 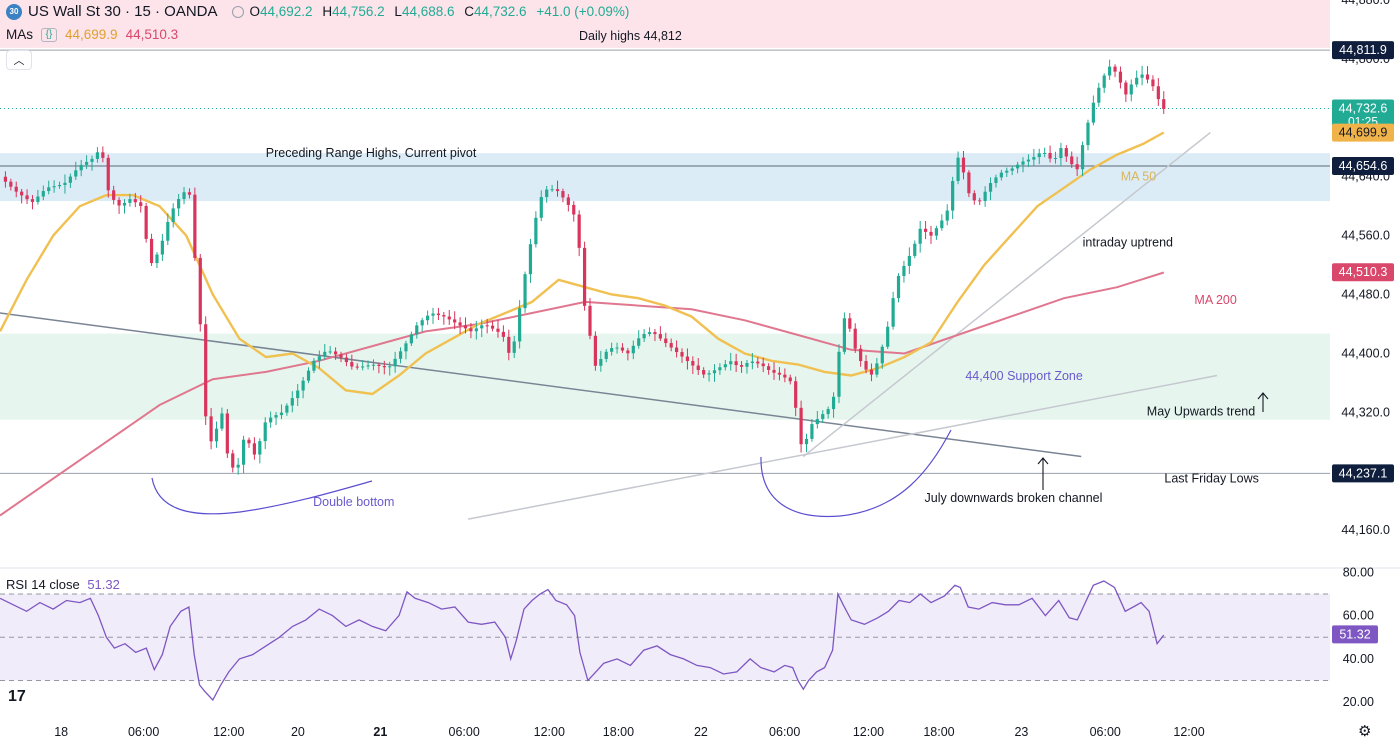 What do you see at coordinates (1138, 176) in the screenshot?
I see `label-ma50: MA 50` at bounding box center [1138, 176].